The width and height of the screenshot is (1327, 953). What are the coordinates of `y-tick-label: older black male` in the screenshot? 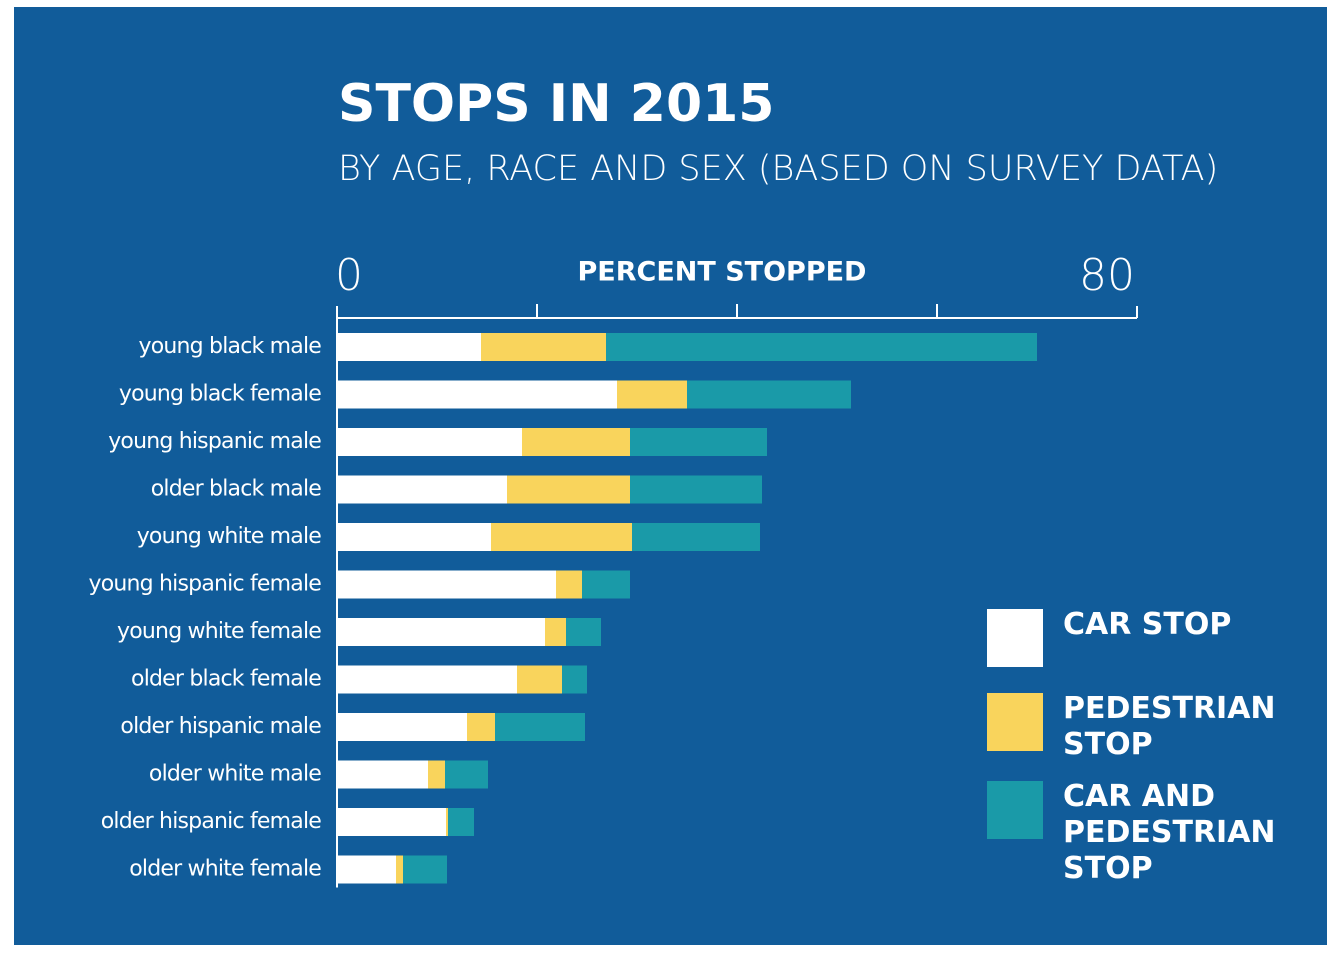 It's located at (236, 489).